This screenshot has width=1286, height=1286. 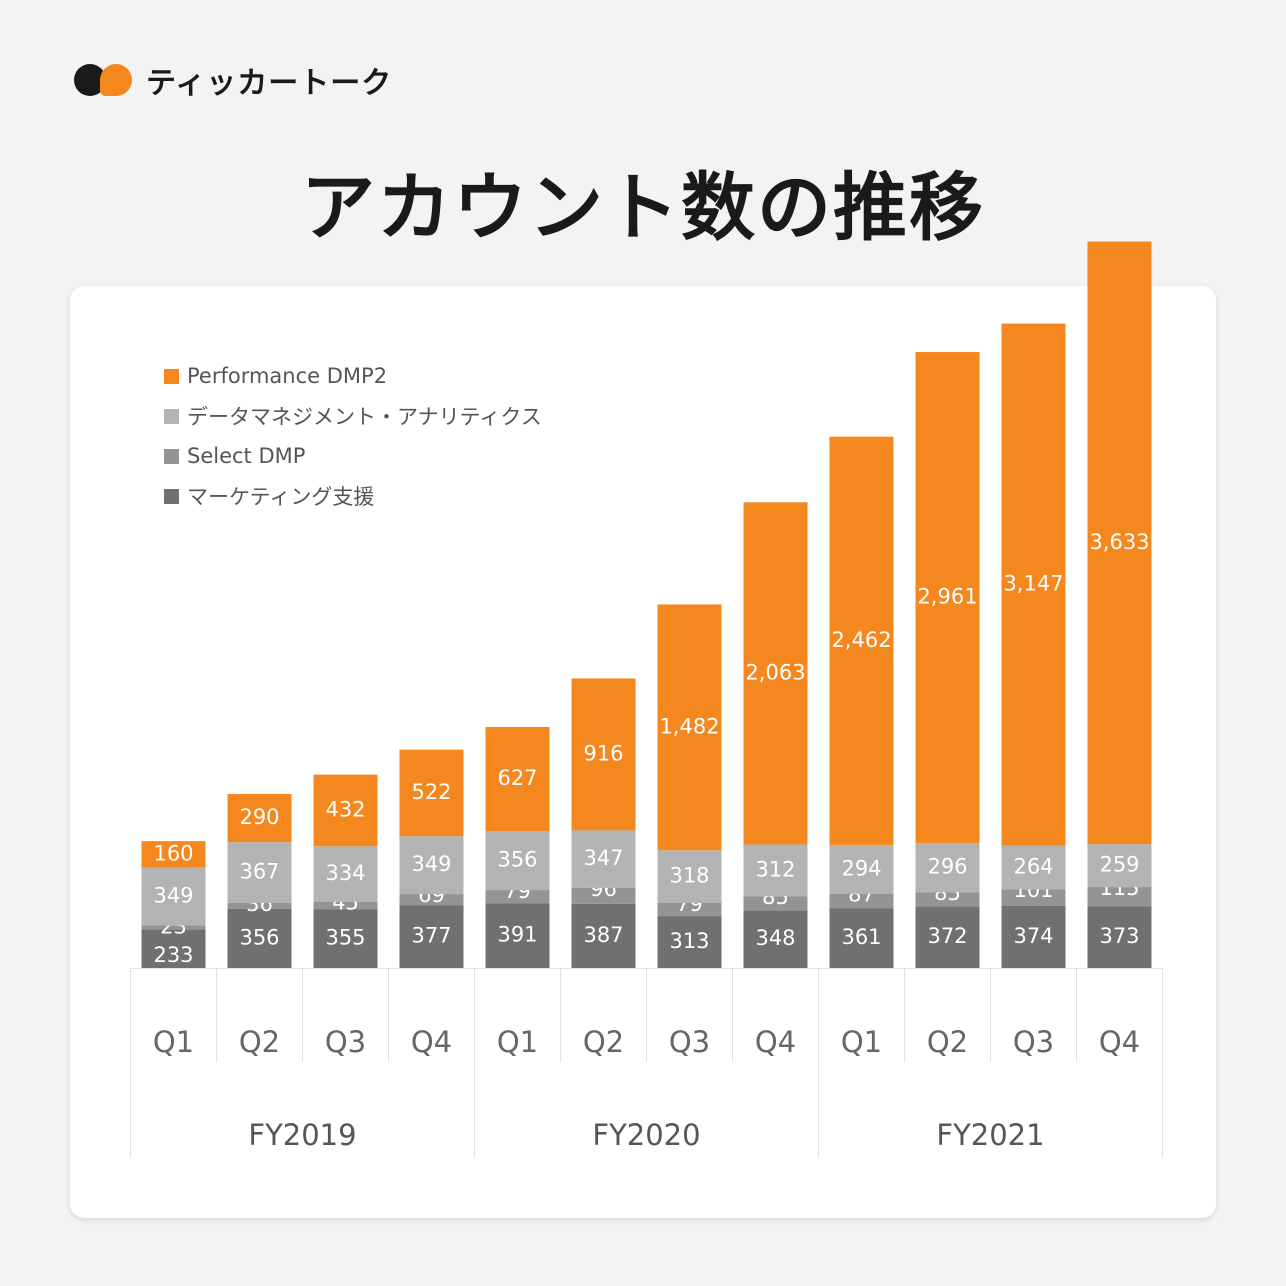 I want to click on data-label: 355, so click(x=345, y=938).